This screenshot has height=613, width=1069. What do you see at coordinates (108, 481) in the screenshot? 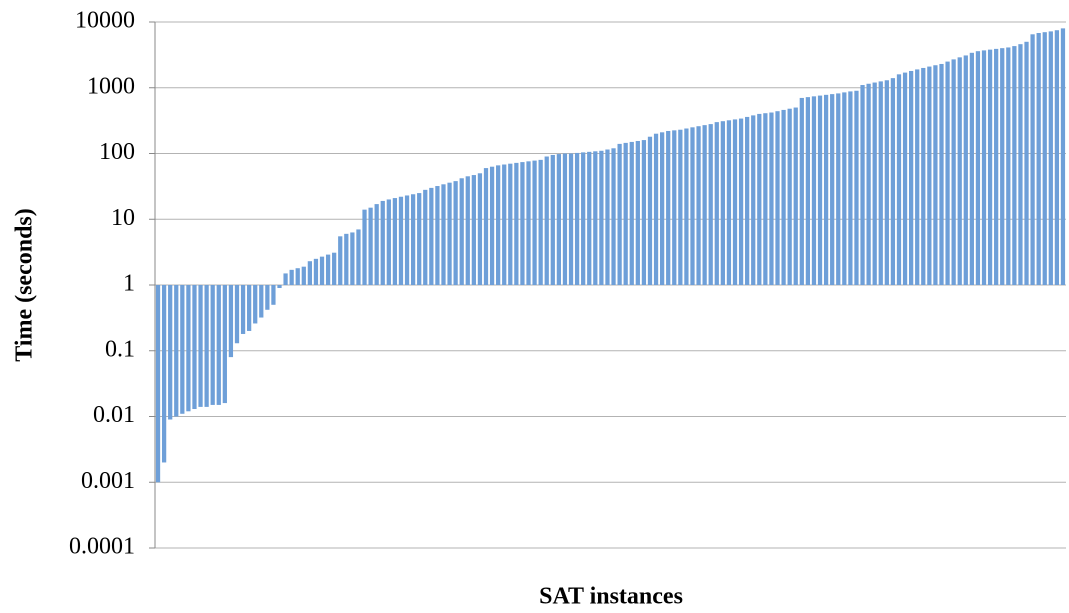
I see `y-tick-label: 0.001` at bounding box center [108, 481].